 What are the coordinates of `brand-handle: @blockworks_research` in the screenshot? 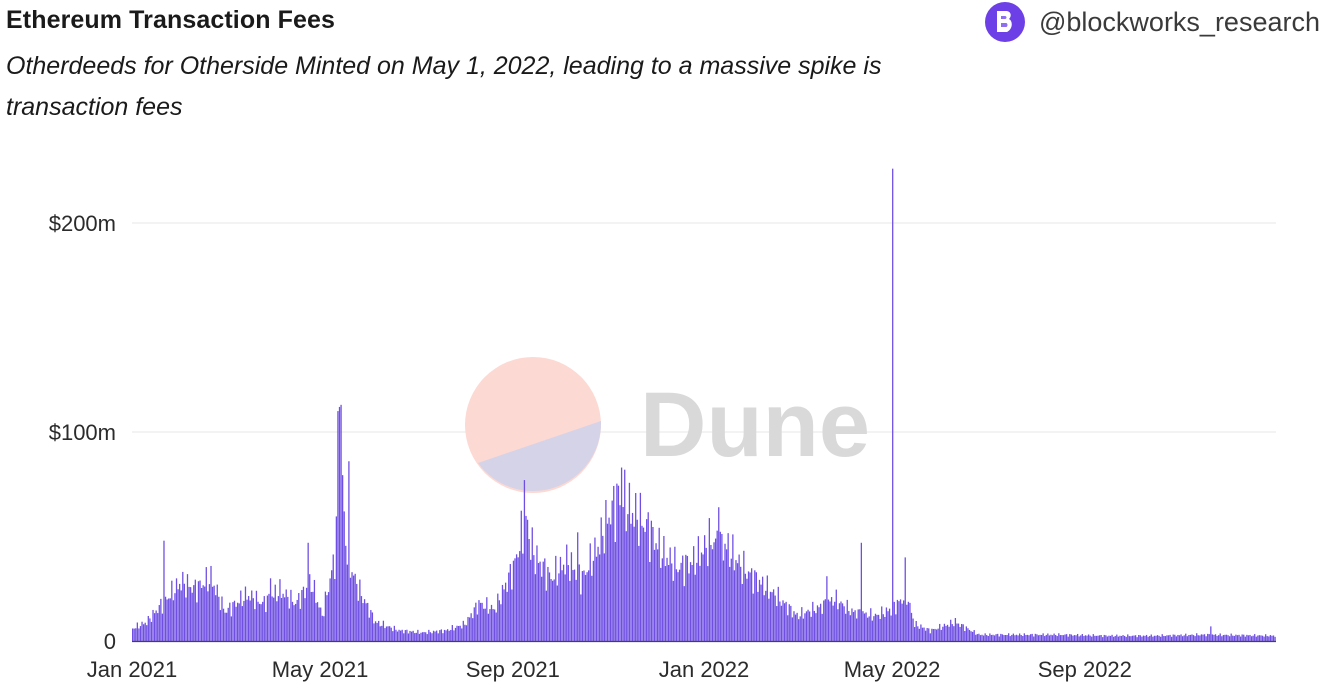 It's located at (1179, 21).